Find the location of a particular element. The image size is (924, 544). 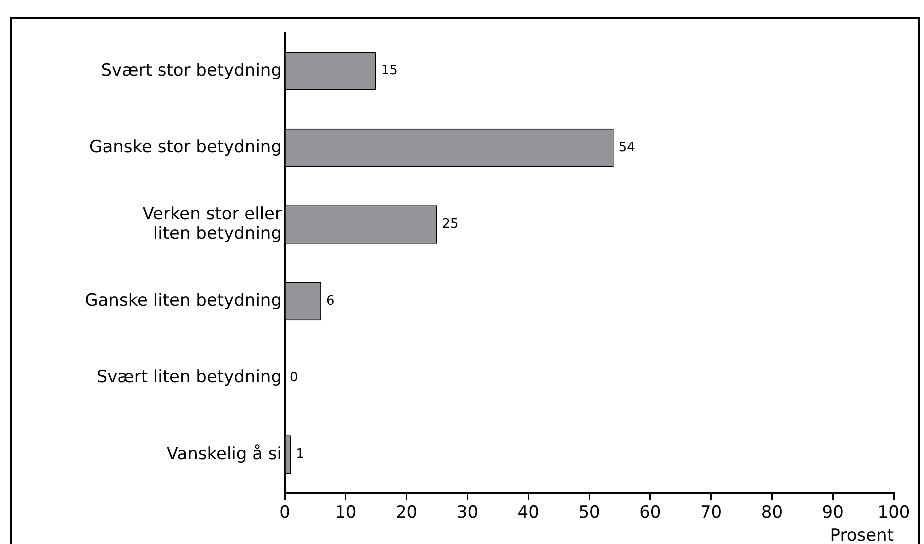

x-tick-label: 30 is located at coordinates (467, 512).